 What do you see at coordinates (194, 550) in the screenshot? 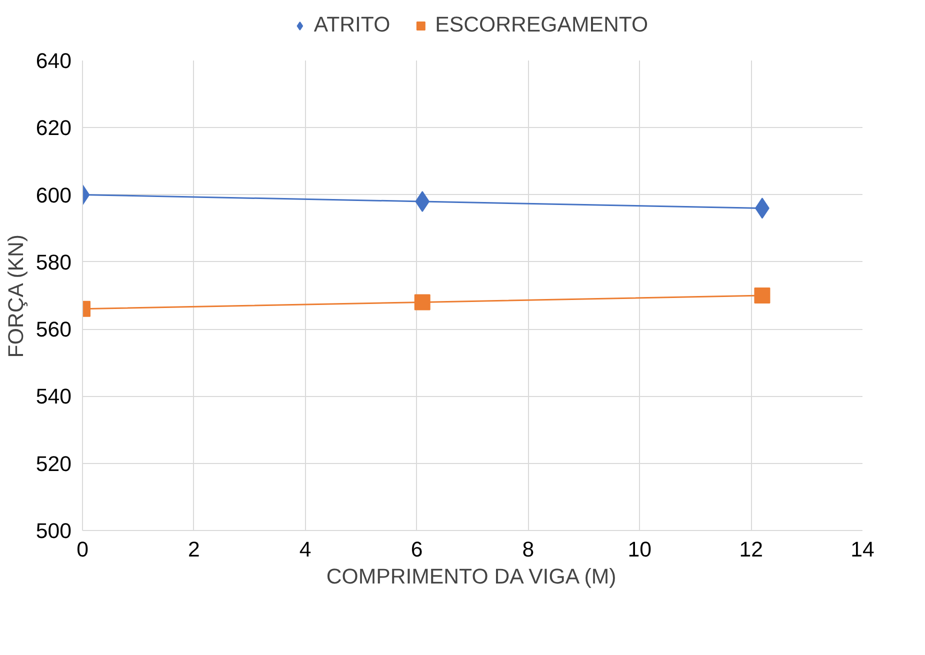
I see `x-tick-label: 2` at bounding box center [194, 550].